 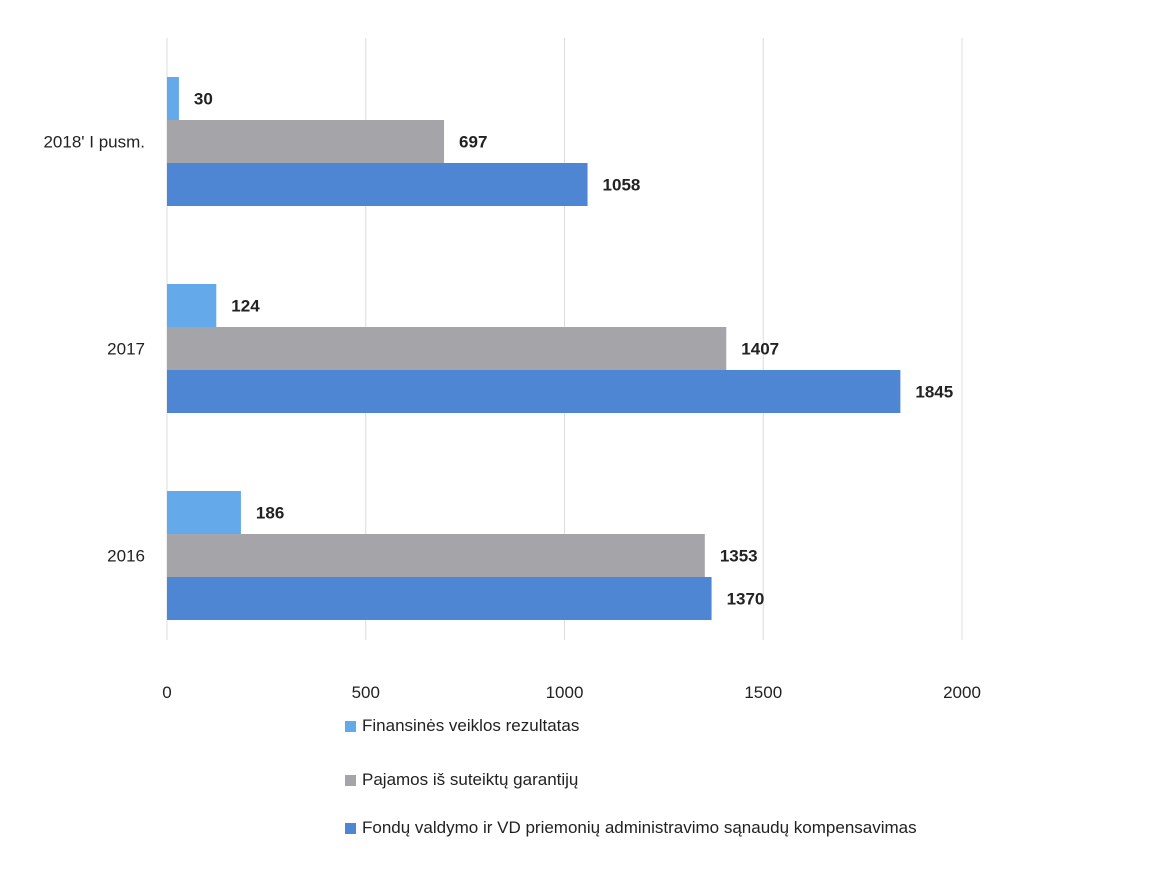 What do you see at coordinates (473, 142) in the screenshot?
I see `bar-value-label: 697` at bounding box center [473, 142].